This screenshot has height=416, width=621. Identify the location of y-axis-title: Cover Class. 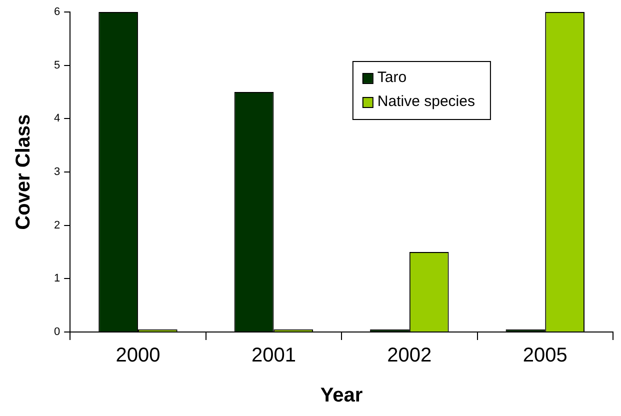
(23, 172).